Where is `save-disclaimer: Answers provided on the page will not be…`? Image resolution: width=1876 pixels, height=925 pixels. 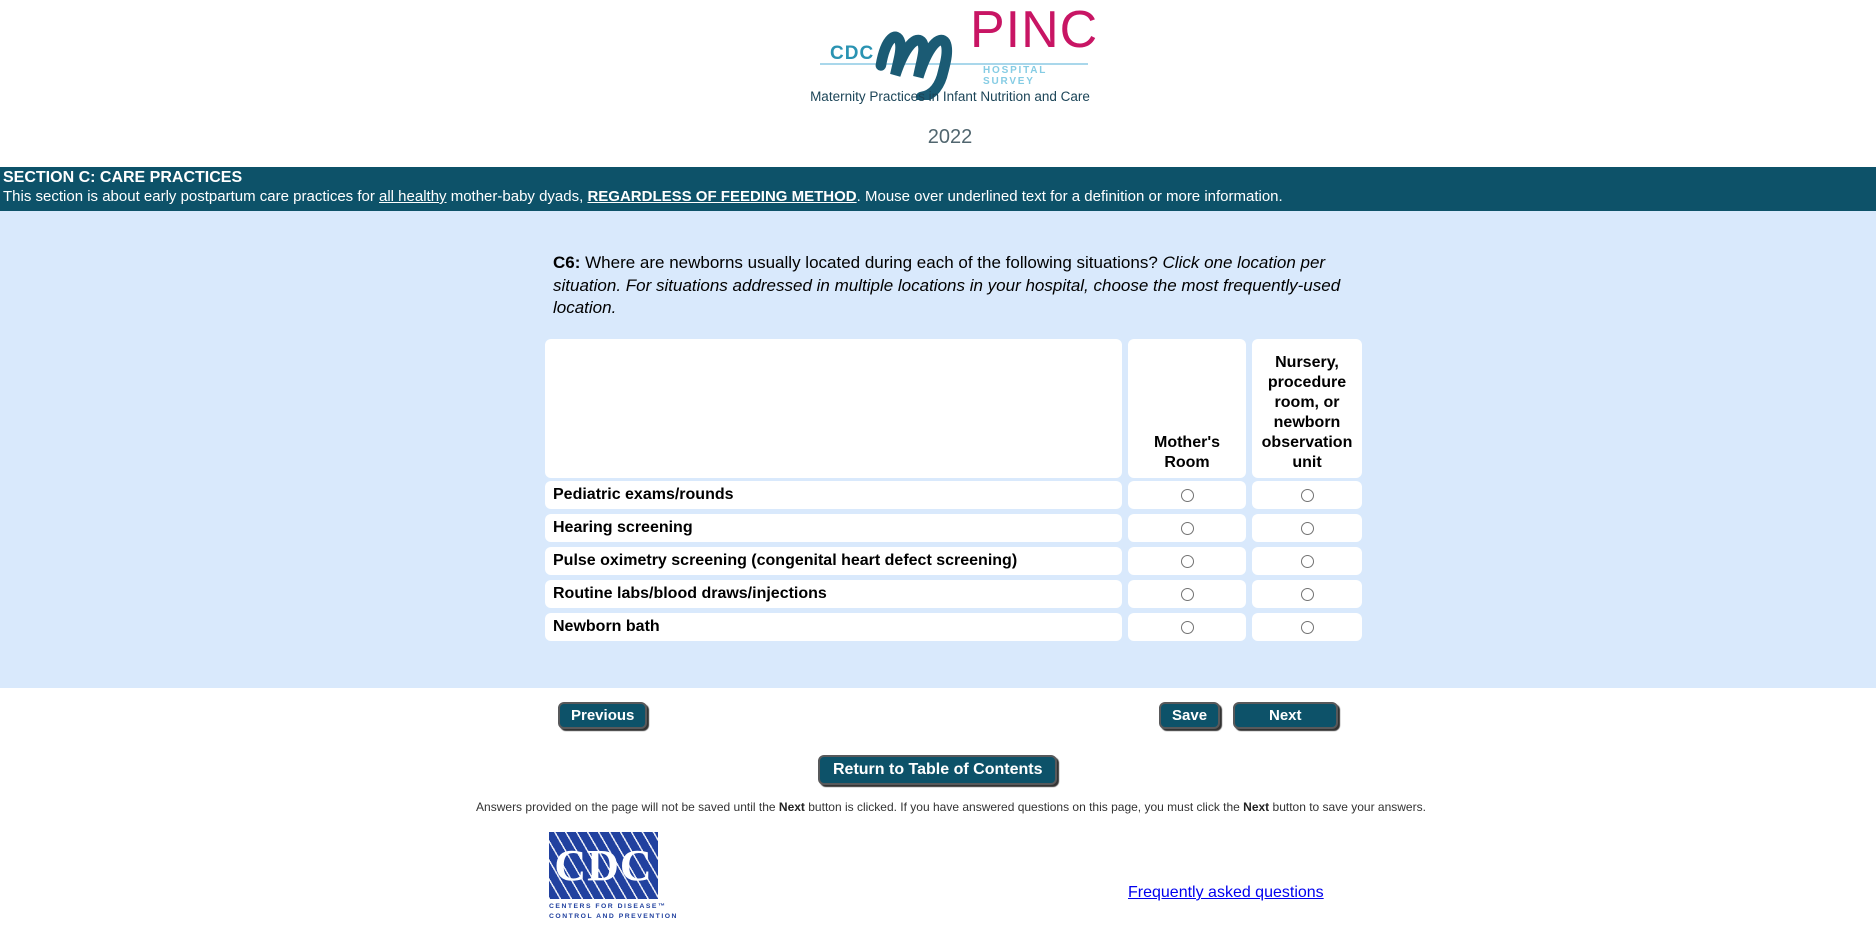 save-disclaimer: Answers provided on the page will not be… is located at coordinates (951, 807).